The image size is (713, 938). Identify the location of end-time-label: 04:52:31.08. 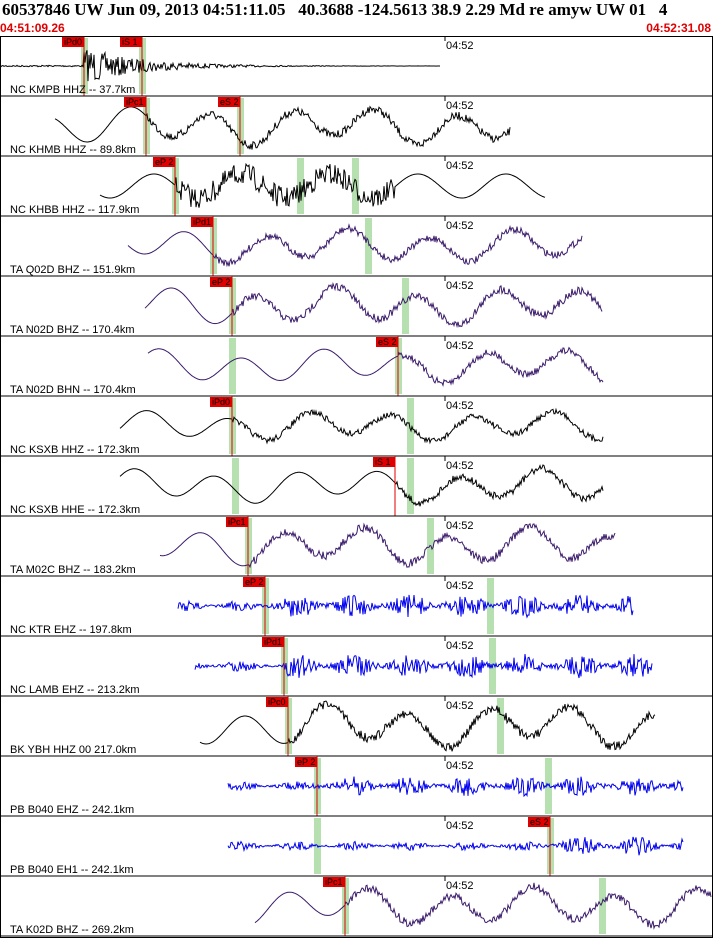
(678, 28).